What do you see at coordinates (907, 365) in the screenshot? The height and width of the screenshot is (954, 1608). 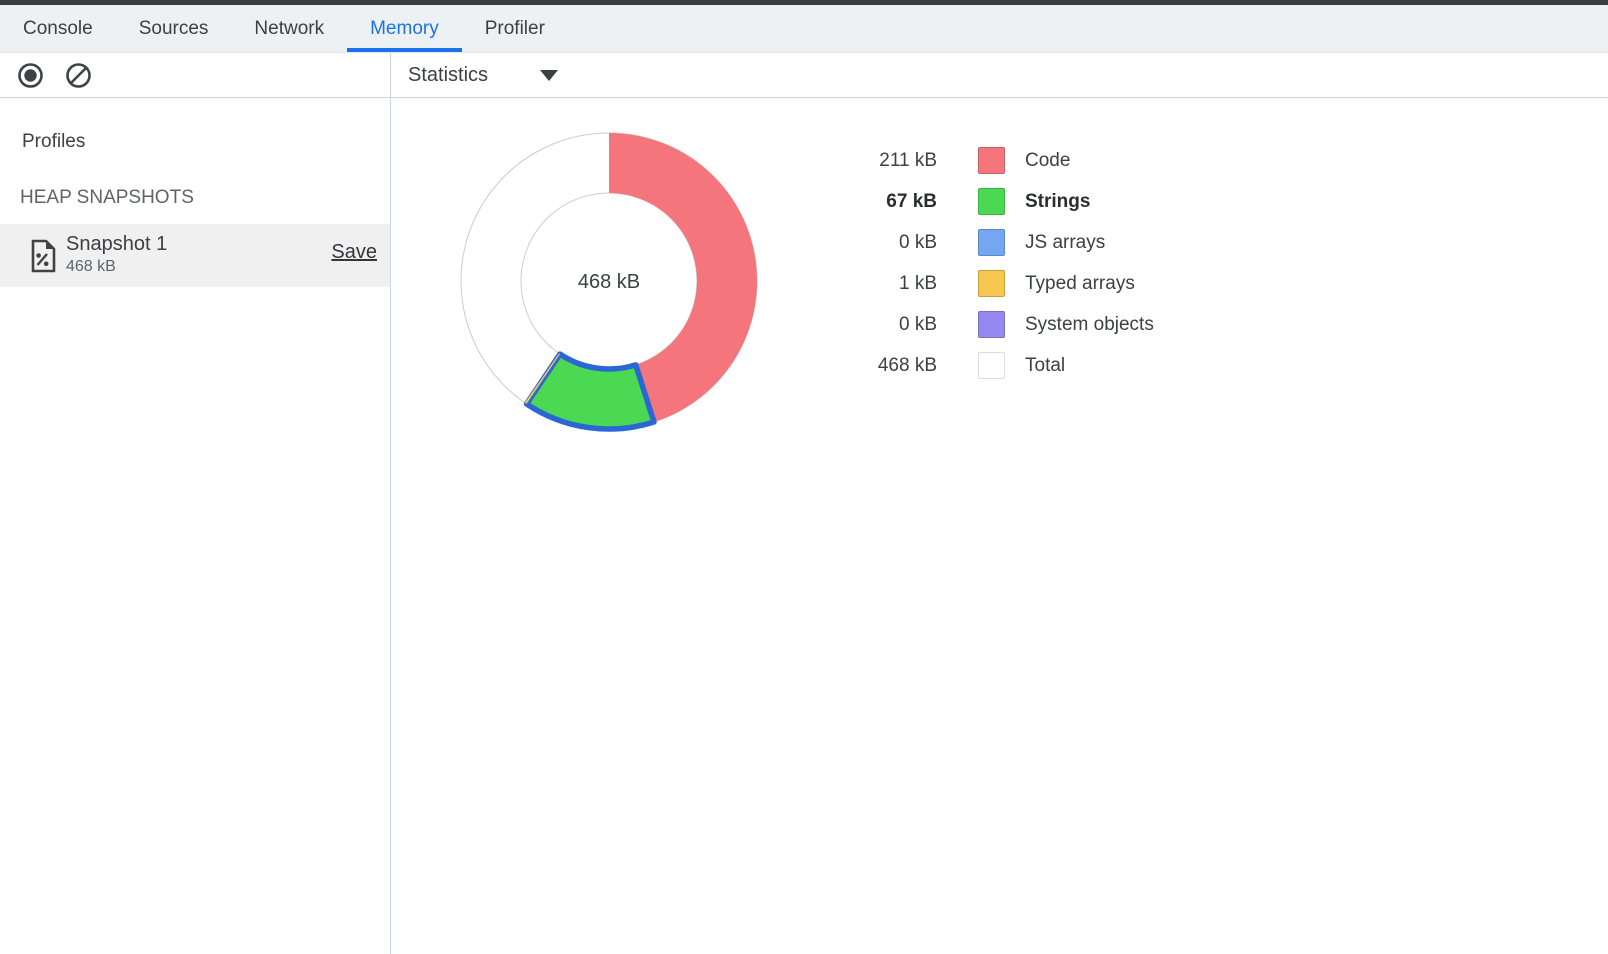 I see `legend-value: 468 kB` at bounding box center [907, 365].